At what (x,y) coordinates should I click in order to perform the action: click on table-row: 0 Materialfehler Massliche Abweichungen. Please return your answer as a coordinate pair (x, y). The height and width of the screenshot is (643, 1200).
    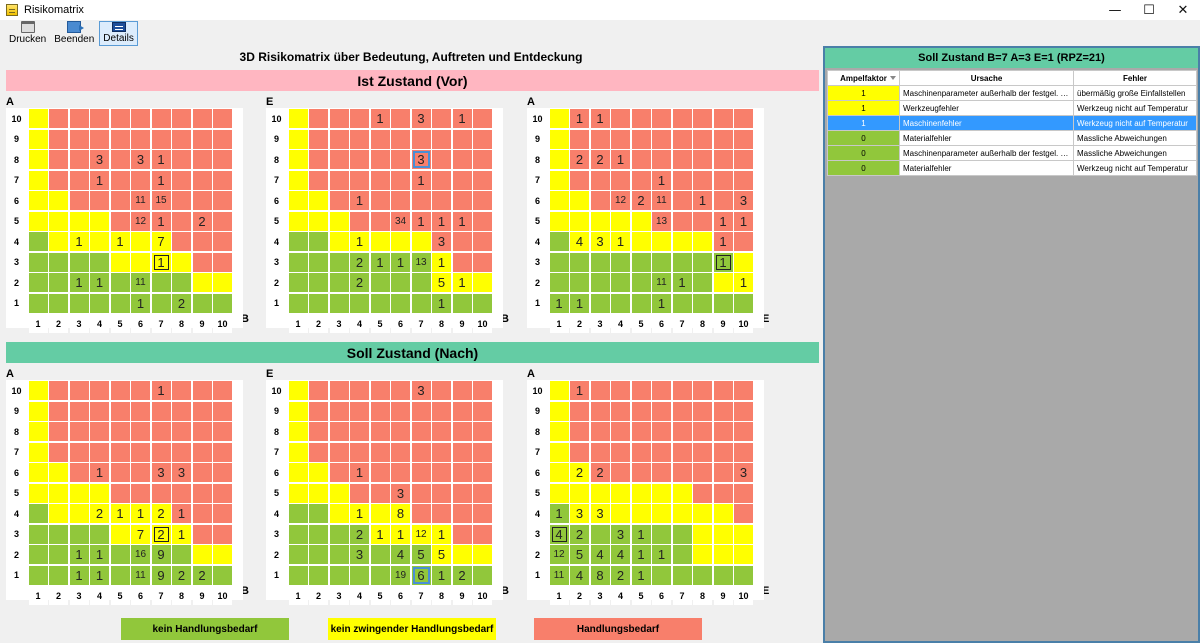
    Looking at the image, I should click on (1012, 138).